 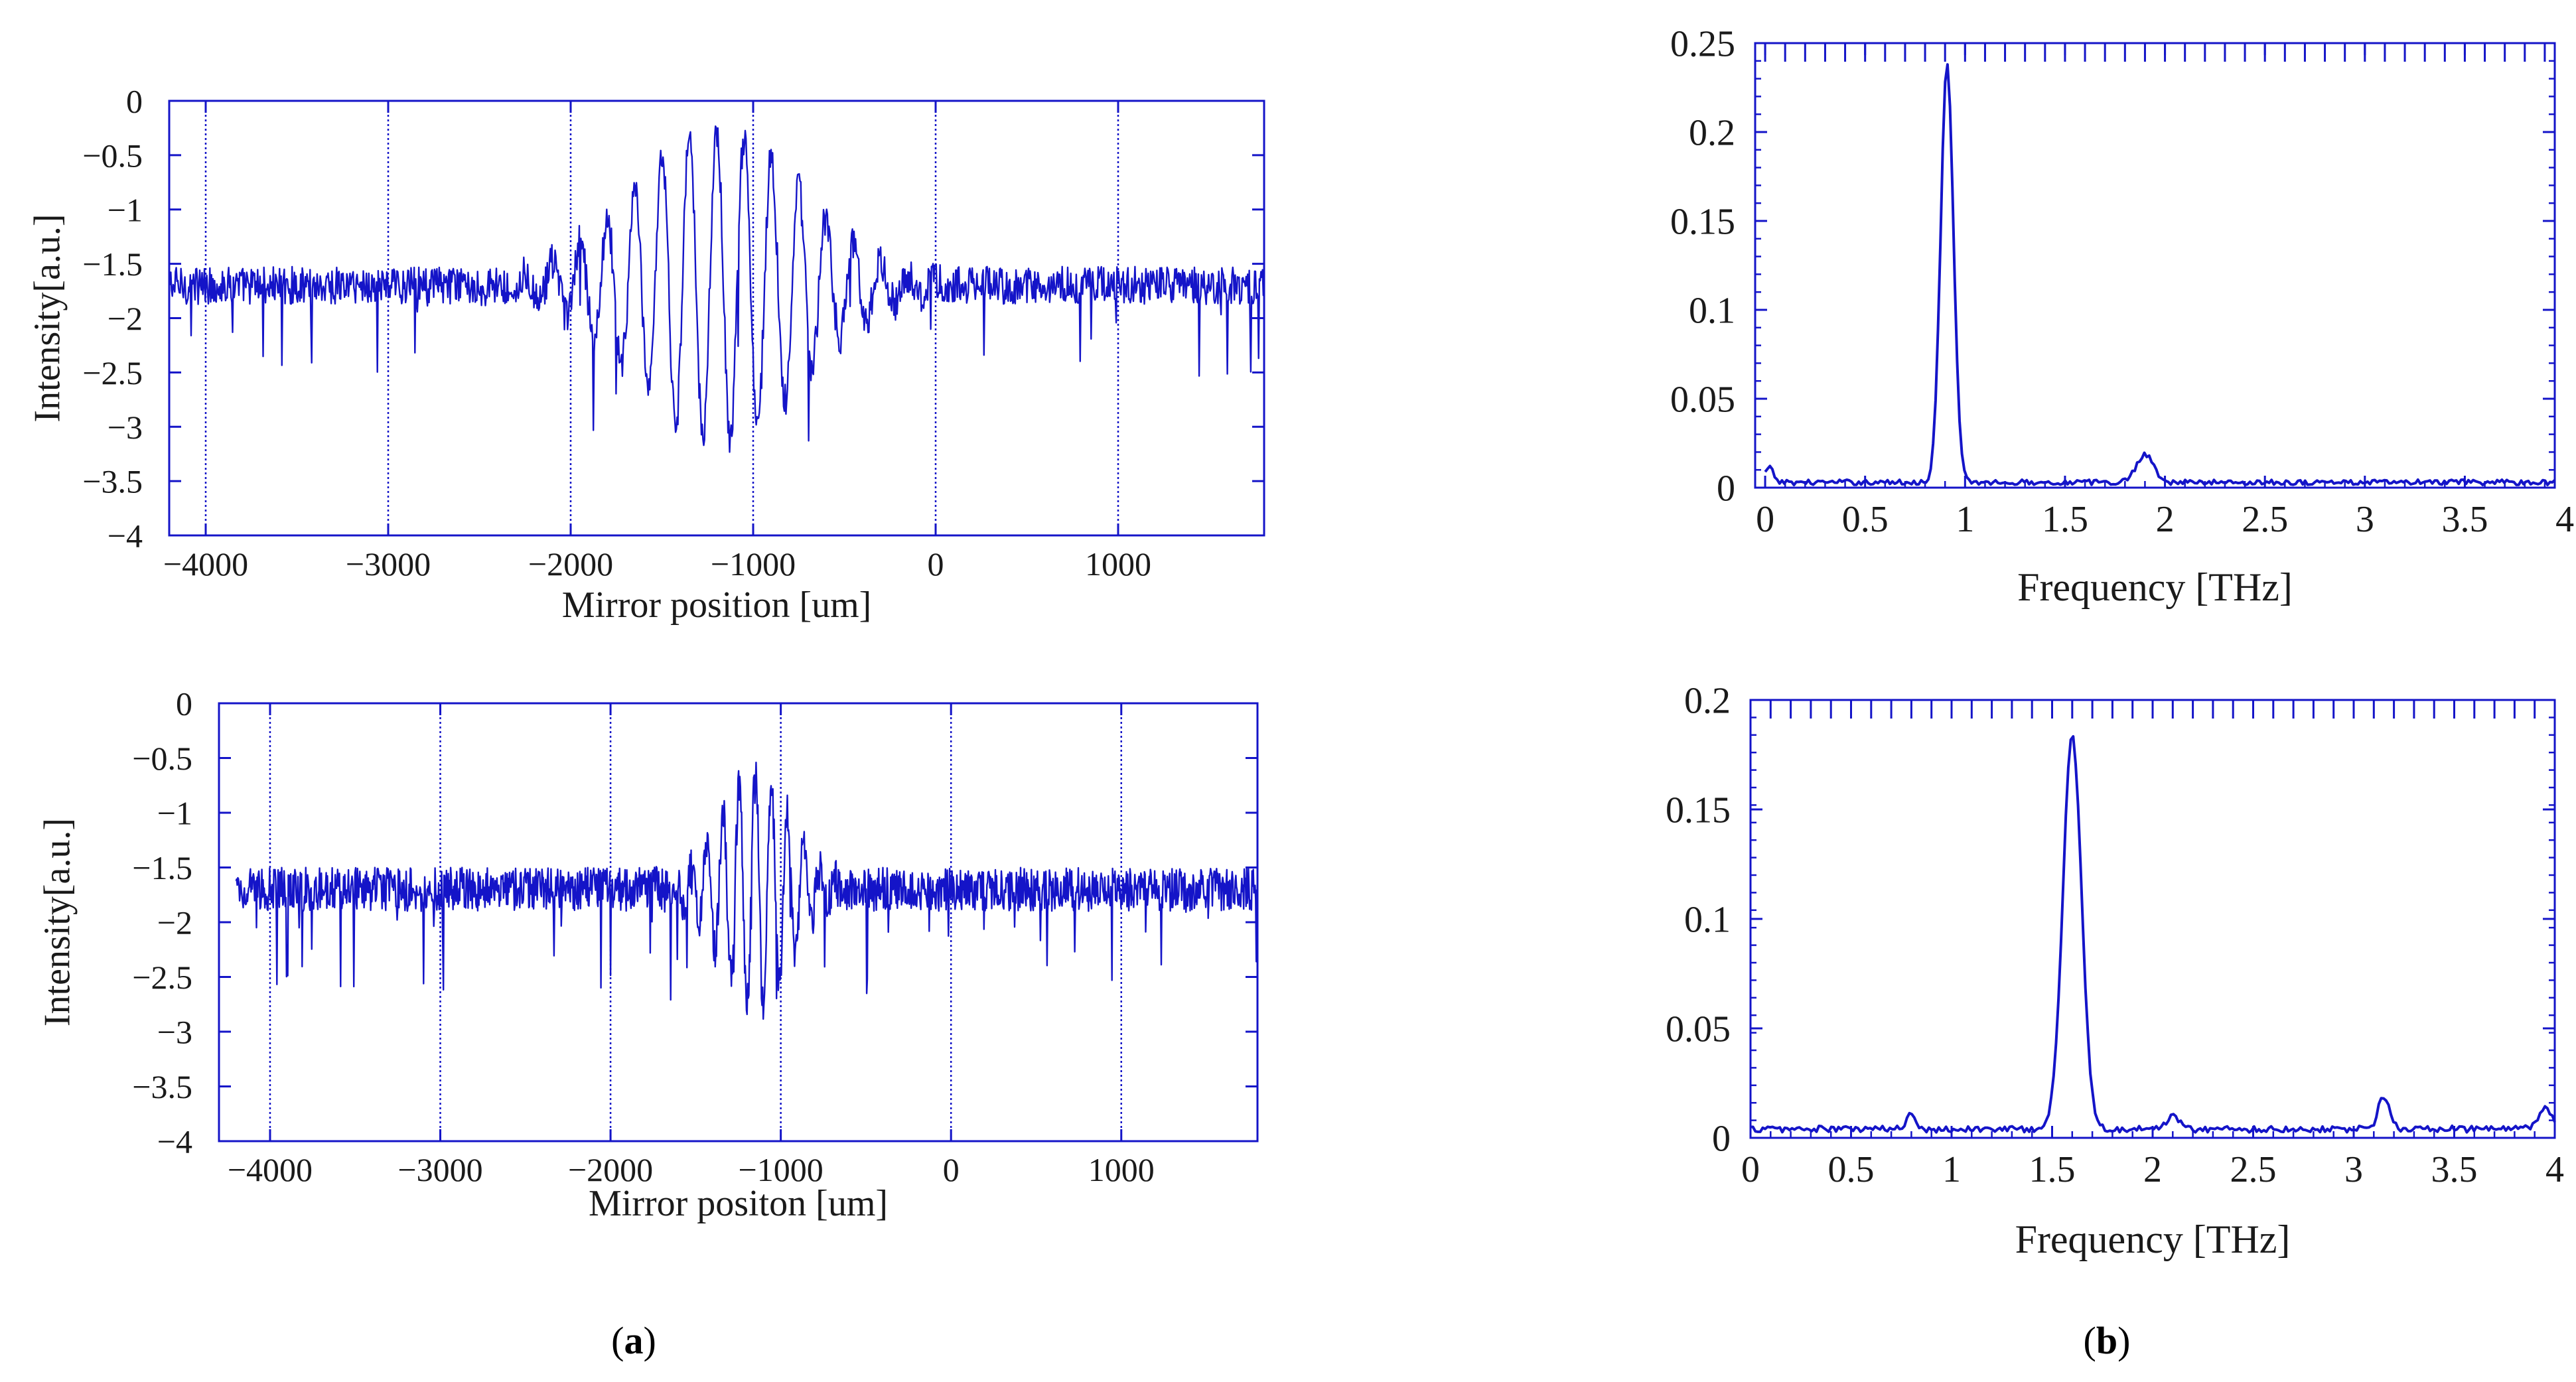 I want to click on panel-b-label: (b), so click(x=2107, y=1340).